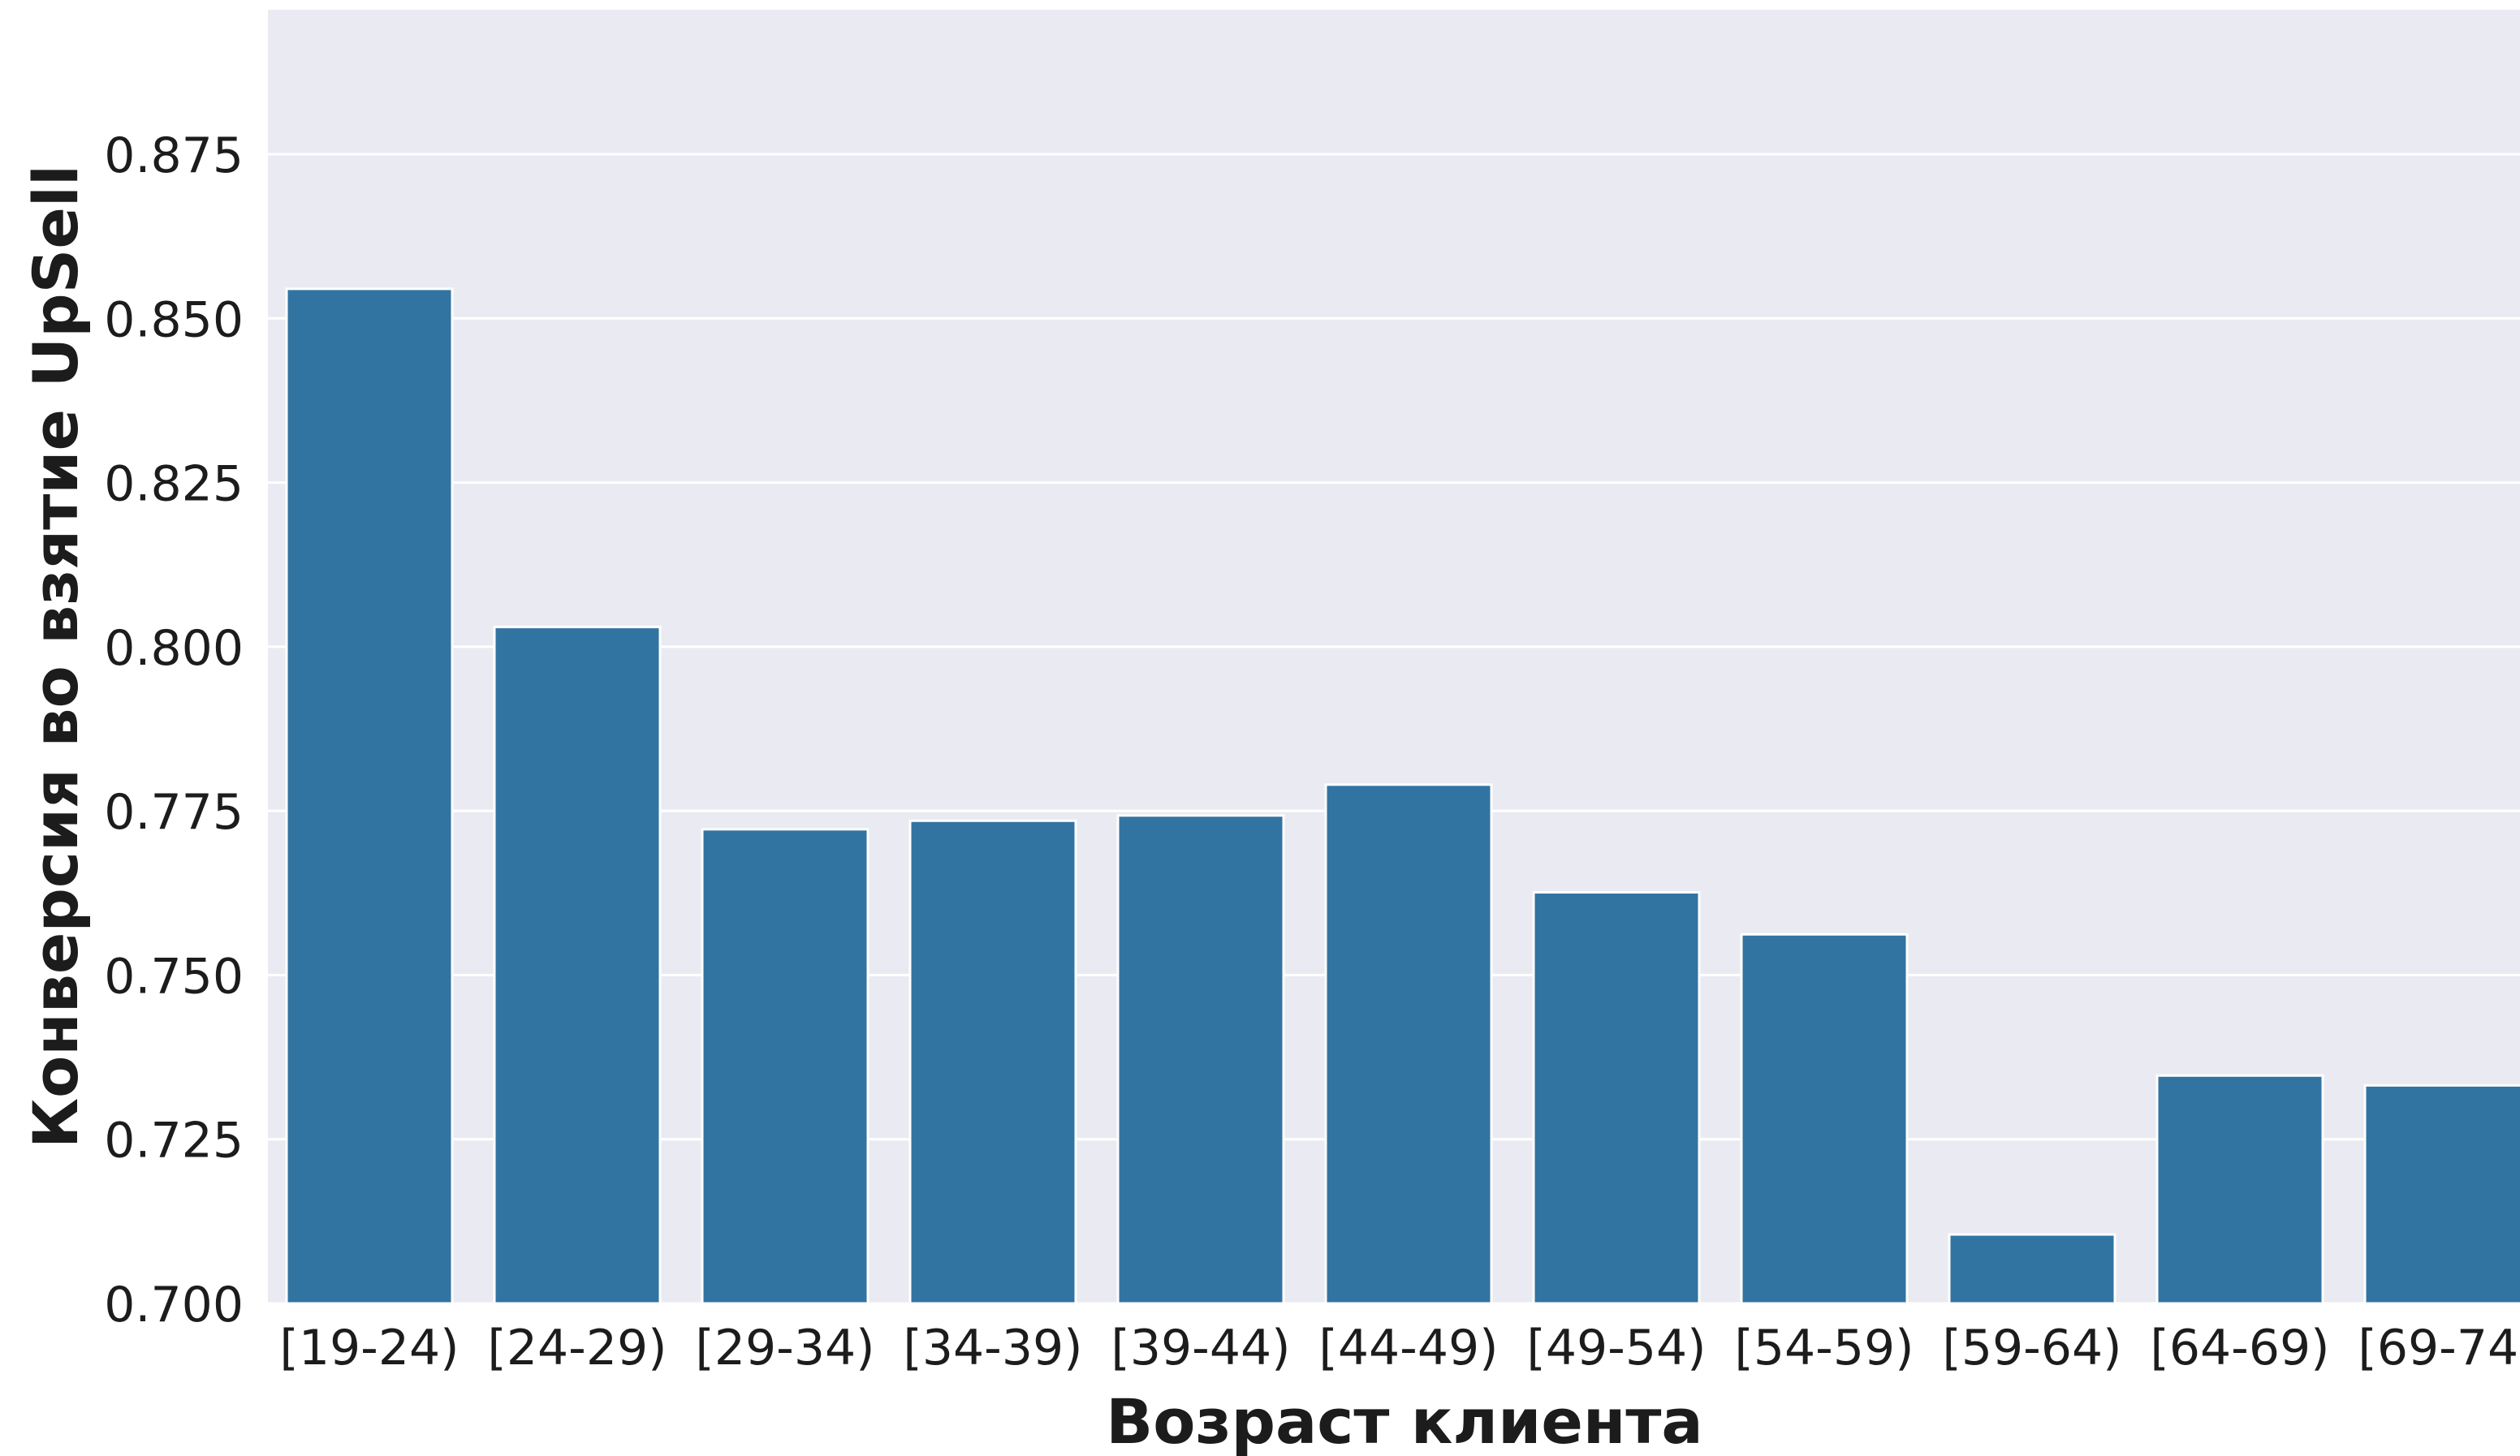 This screenshot has width=2520, height=1456. What do you see at coordinates (2239, 1348) in the screenshot?
I see `x-tick-label: [64-69)` at bounding box center [2239, 1348].